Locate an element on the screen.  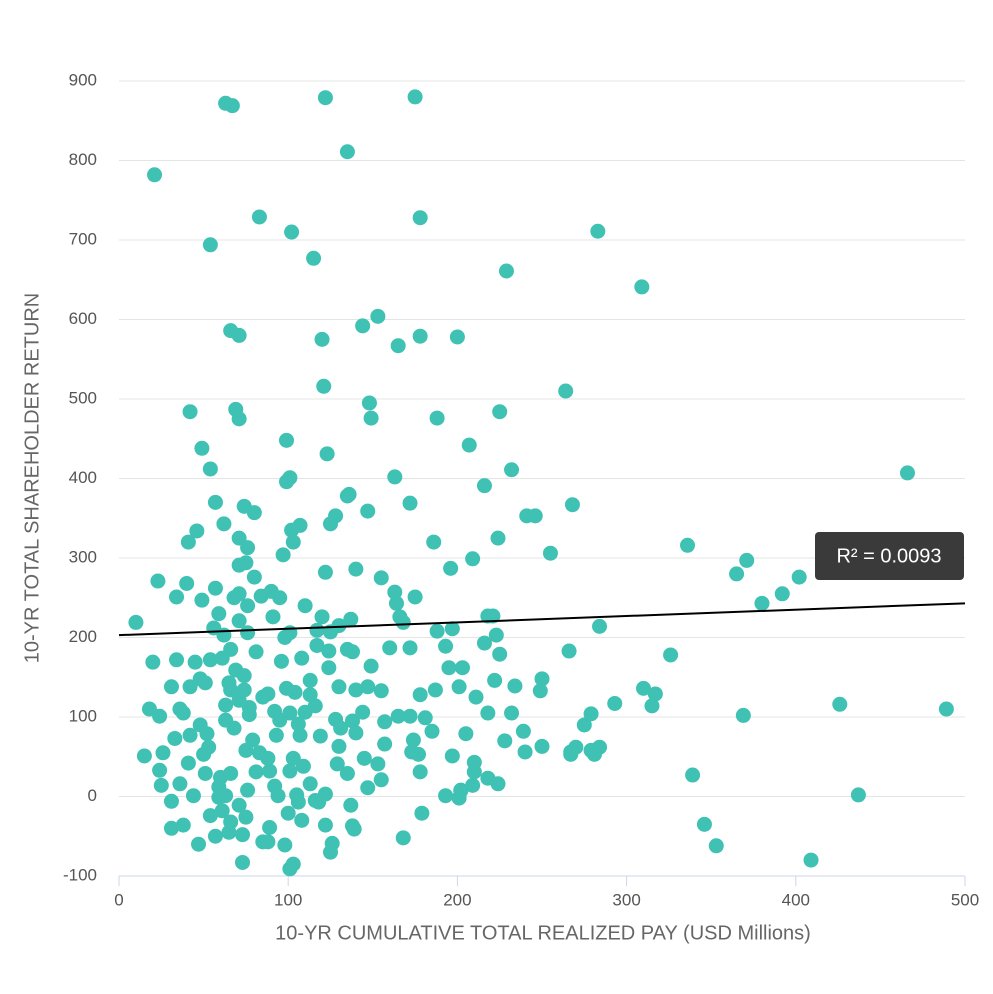
y-tick-label: 700 is located at coordinates (83, 238).